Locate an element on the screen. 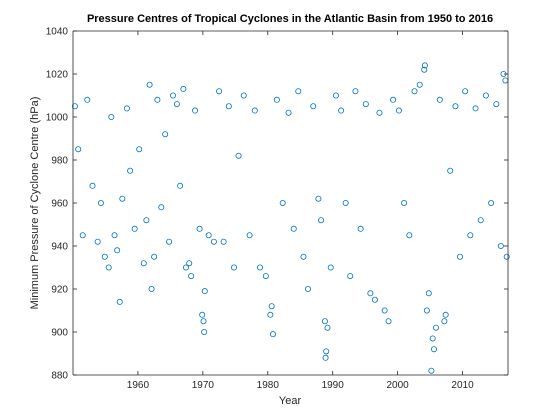  y-tick-label: 980 is located at coordinates (59, 161).